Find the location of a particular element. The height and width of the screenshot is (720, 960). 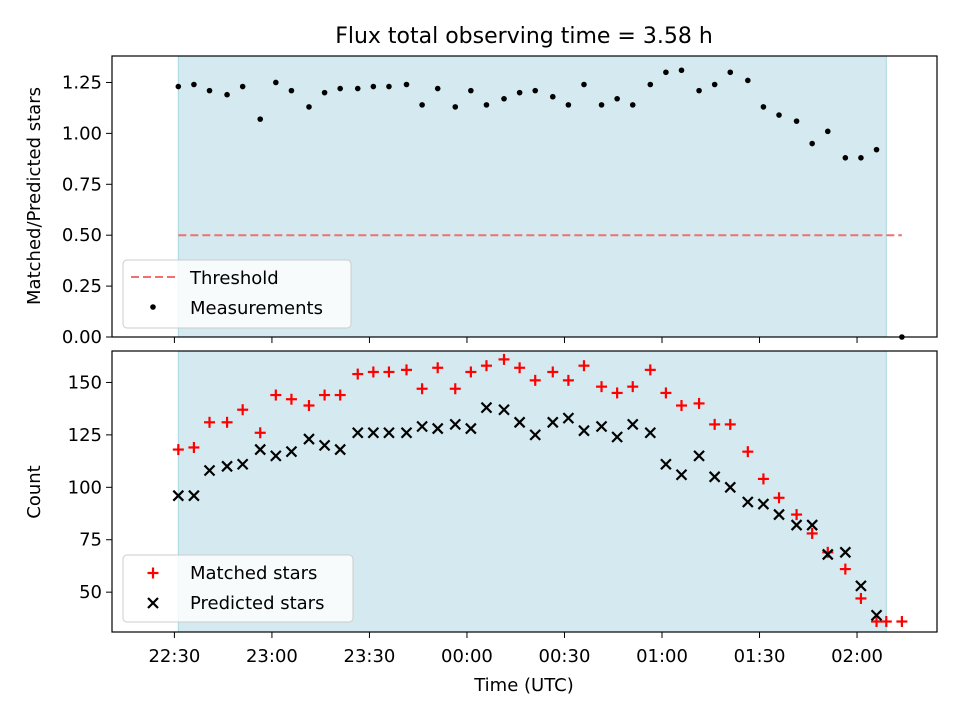

y-tick-label: 1.25 is located at coordinates (82, 82).